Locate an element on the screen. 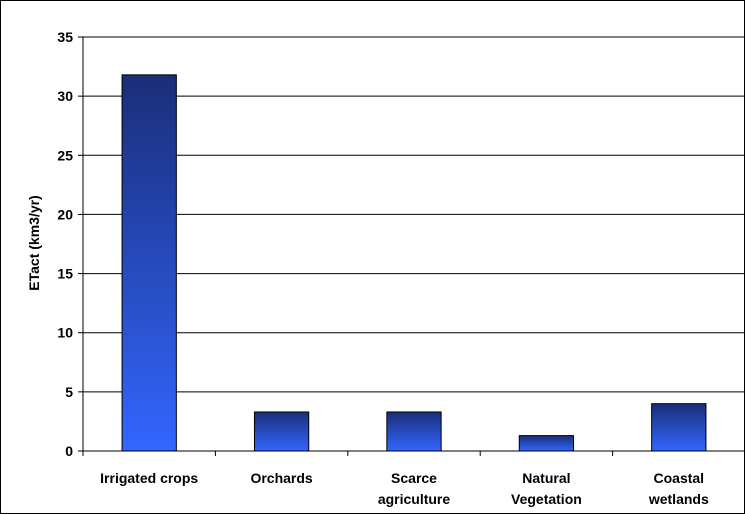 The image size is (745, 514). y-tick-label: 30 is located at coordinates (65, 96).